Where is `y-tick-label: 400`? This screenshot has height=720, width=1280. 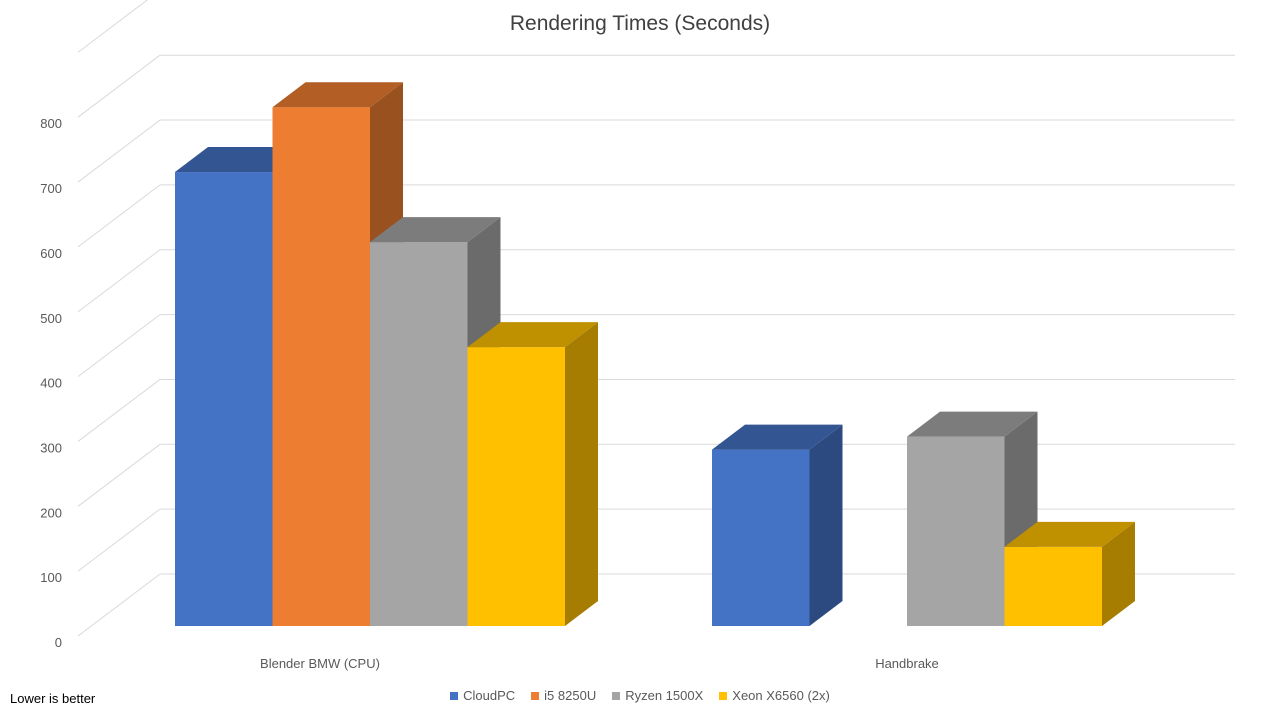 y-tick-label: 400 is located at coordinates (51, 383).